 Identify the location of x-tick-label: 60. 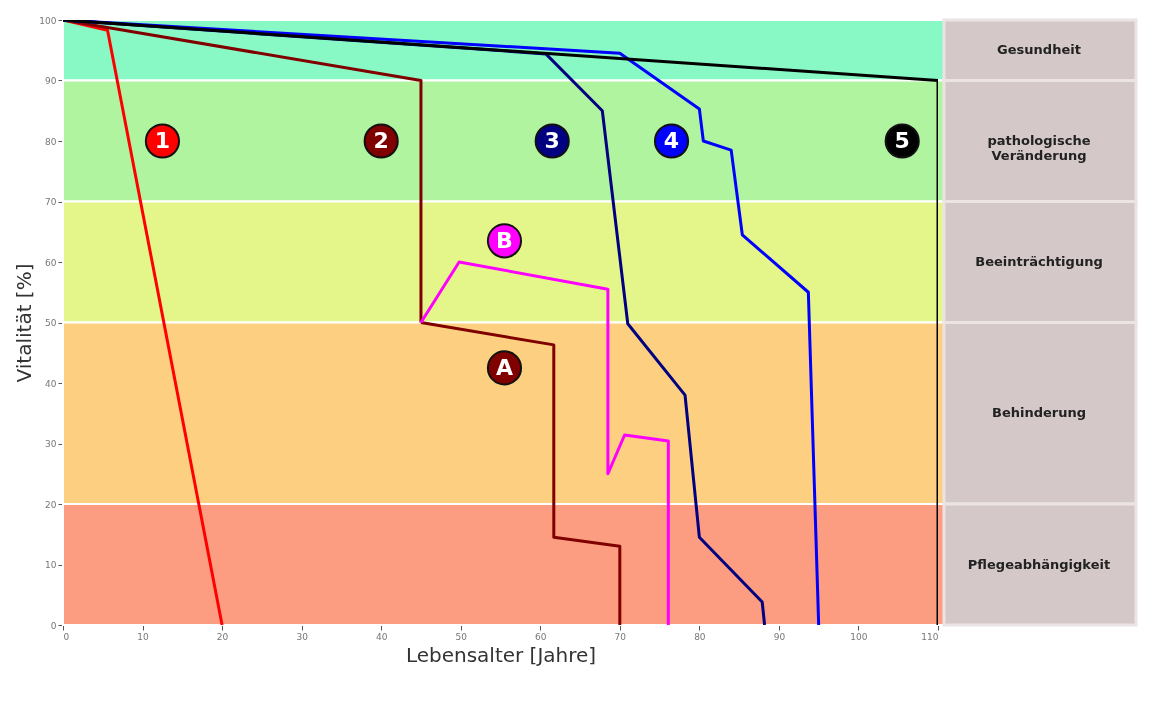
(541, 636).